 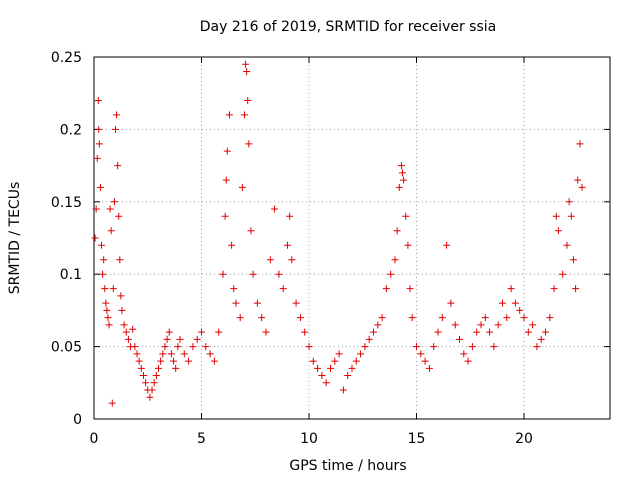 What do you see at coordinates (309, 439) in the screenshot?
I see `x-tick-label: 10` at bounding box center [309, 439].